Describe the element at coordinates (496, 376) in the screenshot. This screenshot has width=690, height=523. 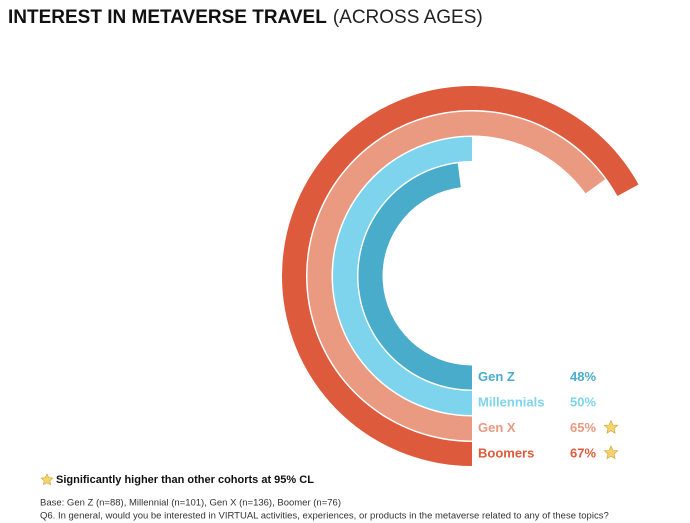
I see `category-label: Gen Z` at that location.